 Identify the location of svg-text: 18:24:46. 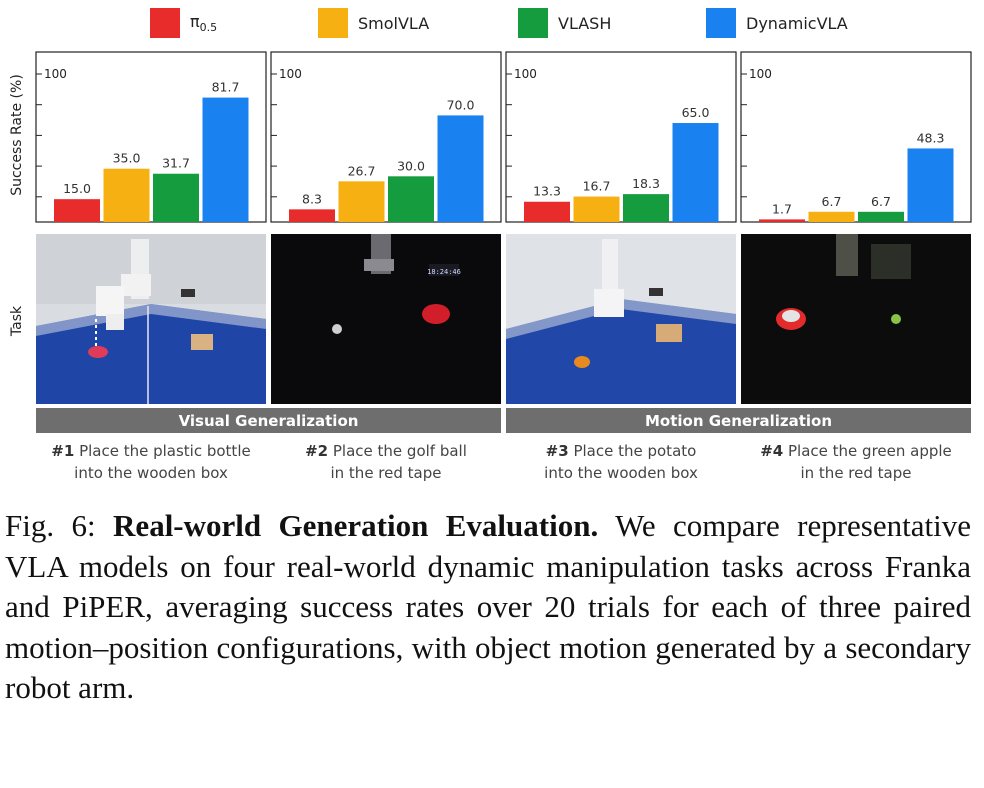
(444, 272).